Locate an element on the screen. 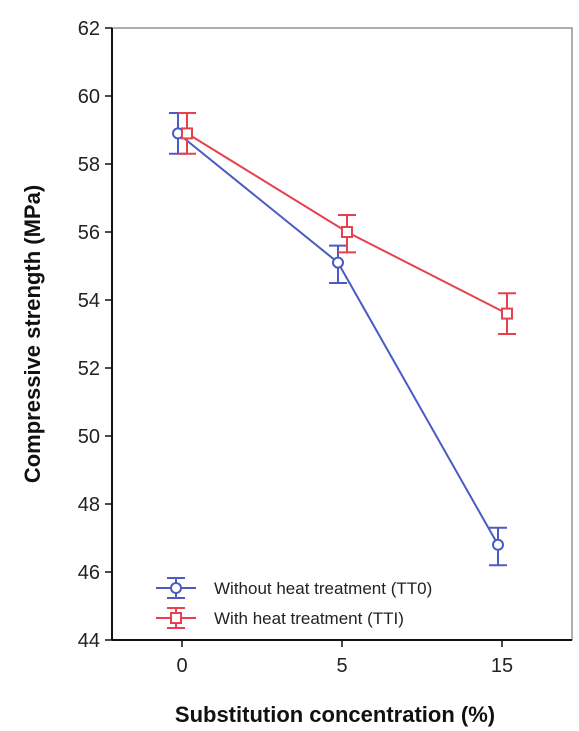 Image resolution: width=579 pixels, height=731 pixels. x-tick-label: 0 is located at coordinates (181, 666).